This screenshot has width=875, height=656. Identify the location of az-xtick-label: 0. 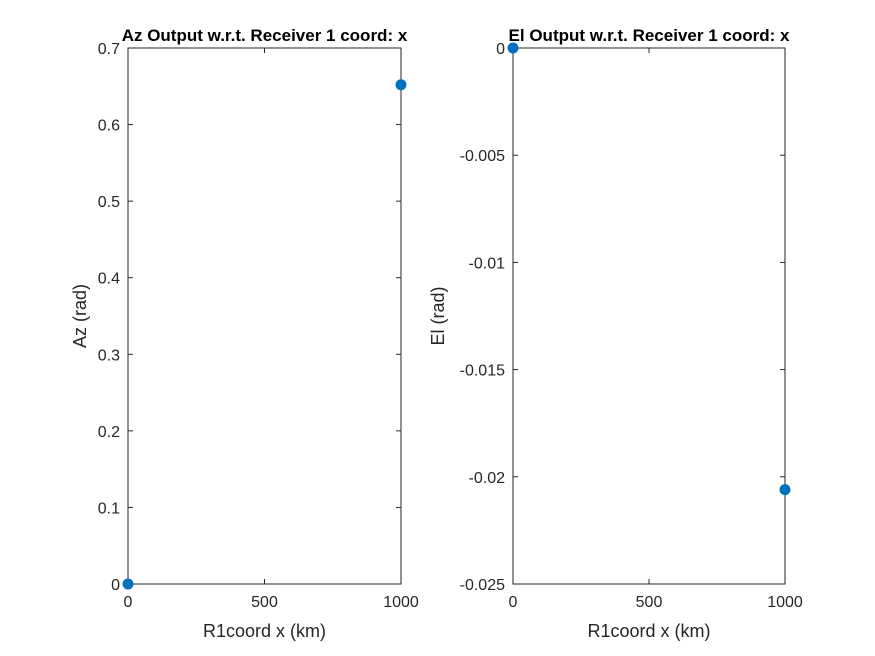
(128, 602).